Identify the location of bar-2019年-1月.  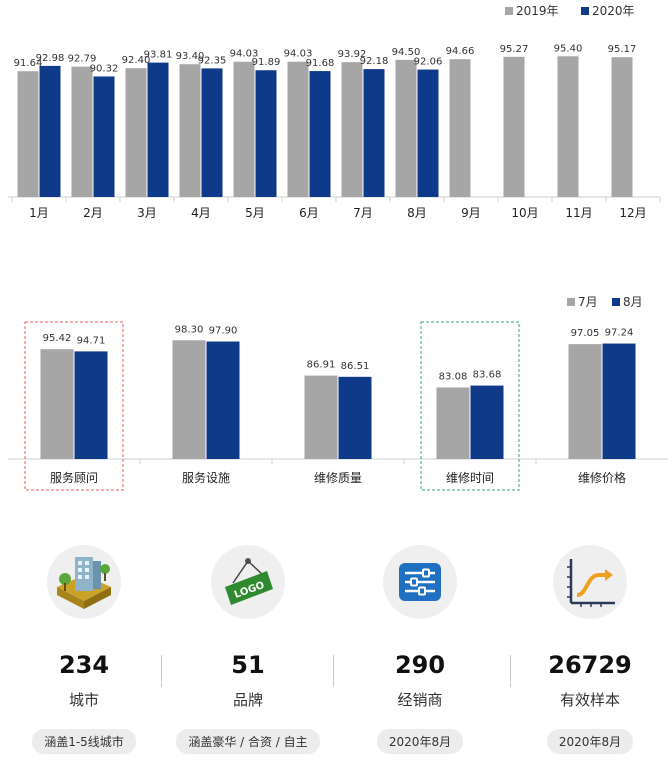
(28, 134).